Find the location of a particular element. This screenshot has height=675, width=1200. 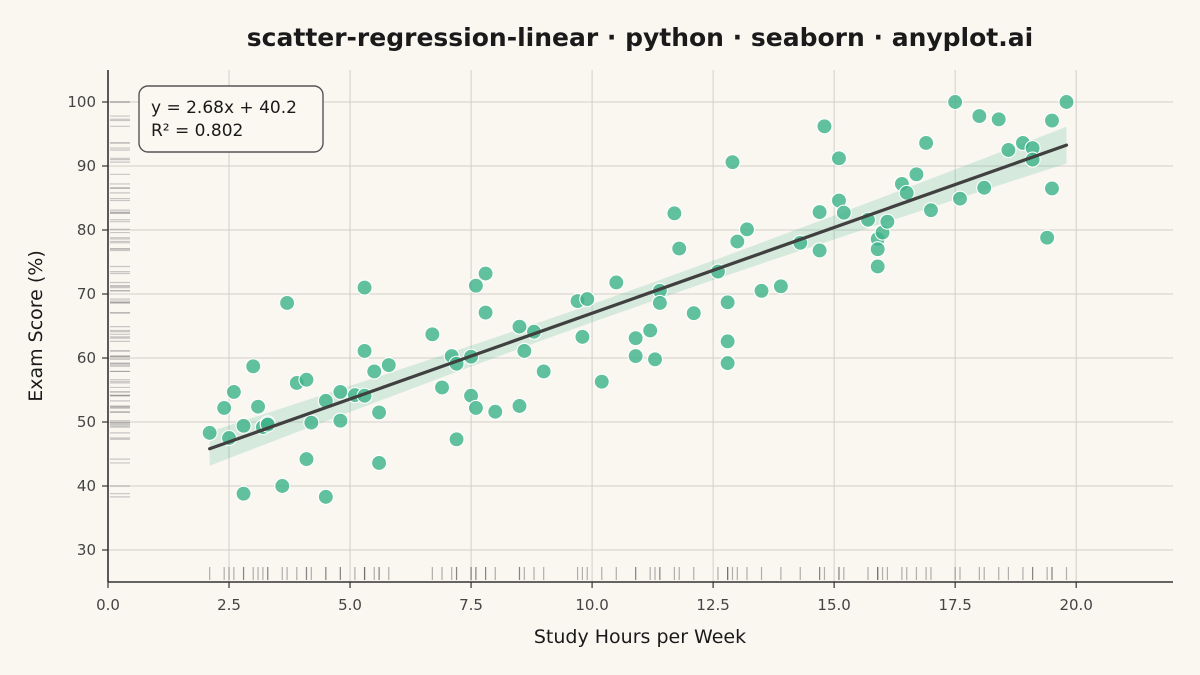

x-axis-ticks: 0.0 2.5 5.0 7.5 10.0 12.5 15.0 17.5 20.0 is located at coordinates (594, 598).